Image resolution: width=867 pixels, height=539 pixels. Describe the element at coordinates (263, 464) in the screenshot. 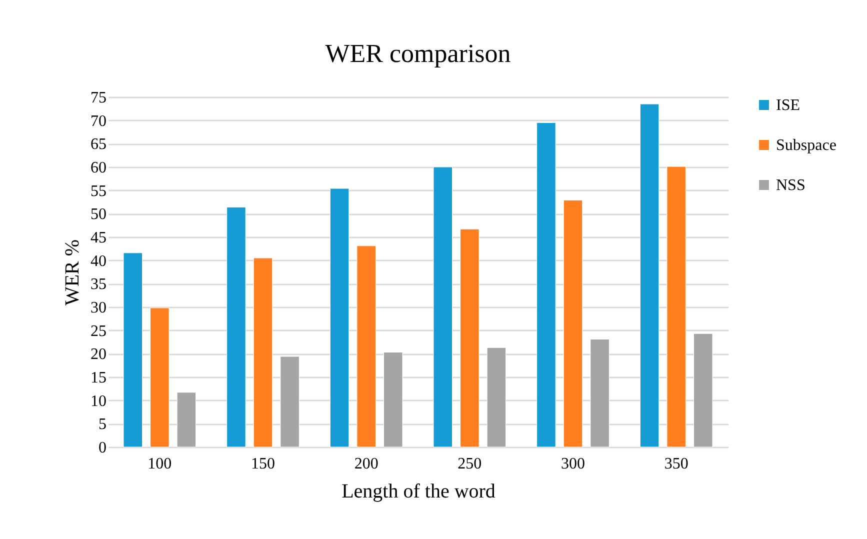

I see `x-tick-label: 150` at that location.